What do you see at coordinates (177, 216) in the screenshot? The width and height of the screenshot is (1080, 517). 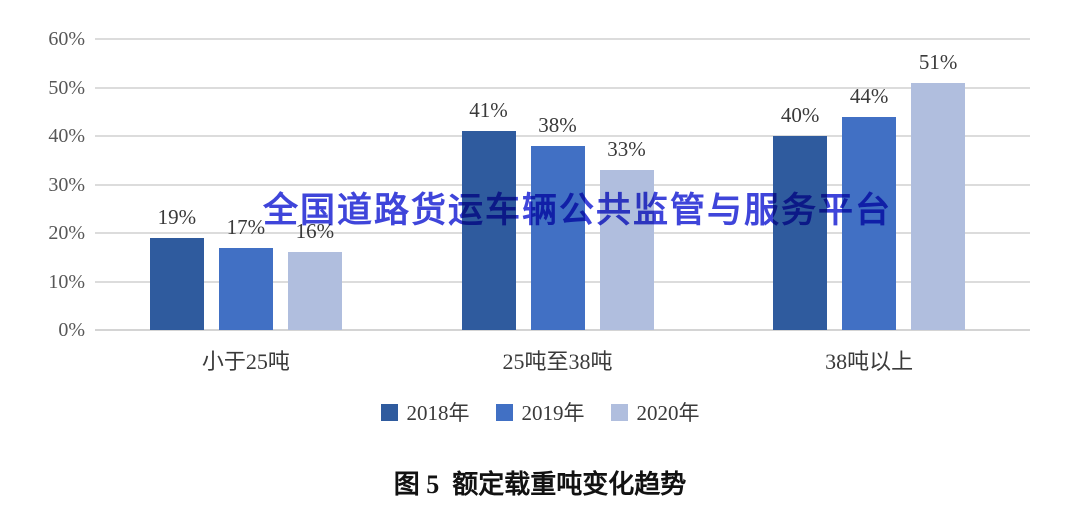 I see `bar-value-label: 19%` at bounding box center [177, 216].